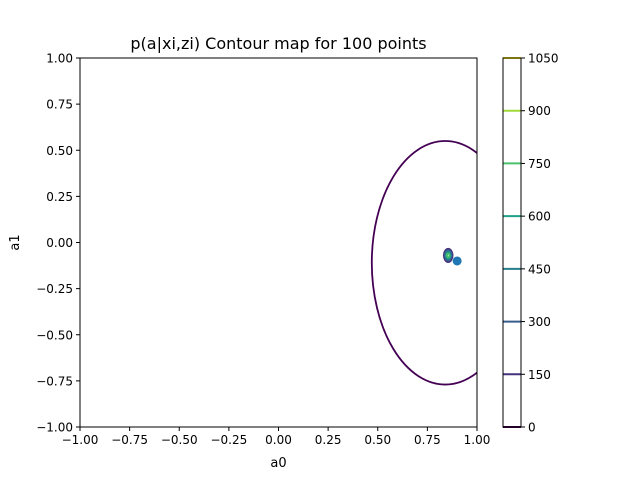 The image size is (640, 484). What do you see at coordinates (59, 59) in the screenshot?
I see `y-tick-label: 1.00` at bounding box center [59, 59].